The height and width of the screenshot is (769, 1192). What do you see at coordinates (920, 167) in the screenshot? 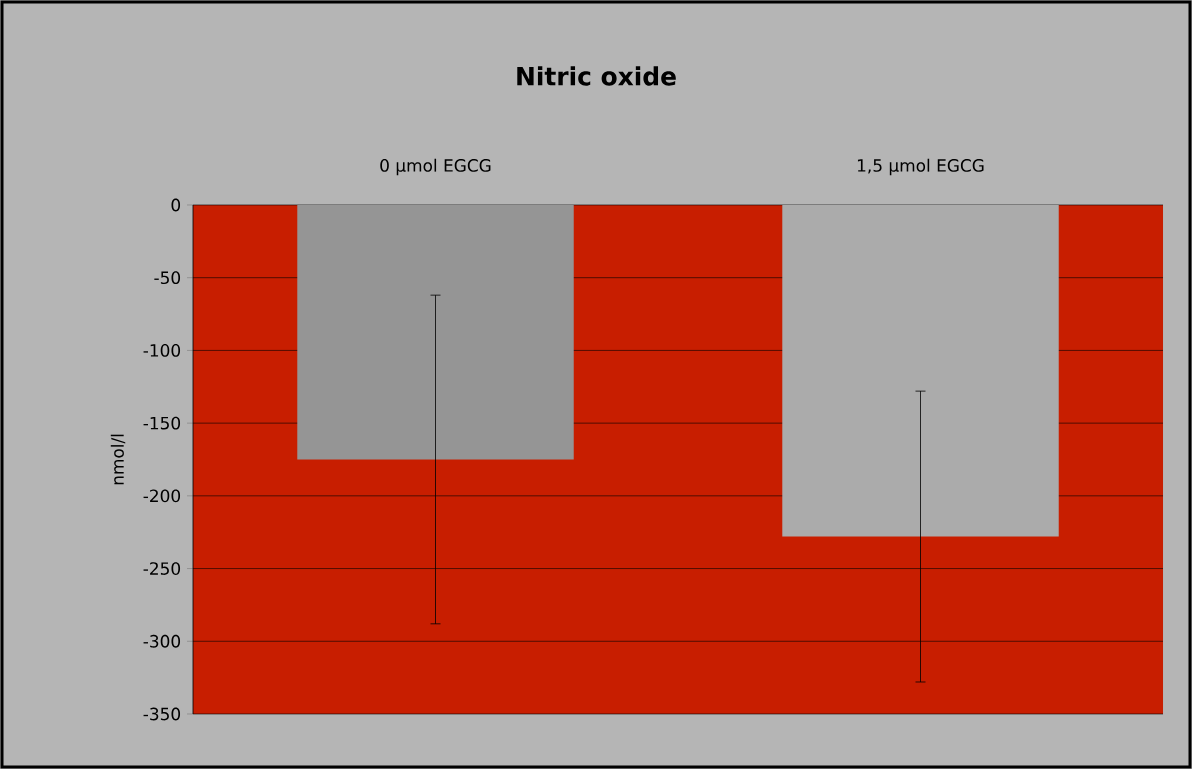
I see `x-tick-label: 1,5 µmol EGCG` at bounding box center [920, 167].